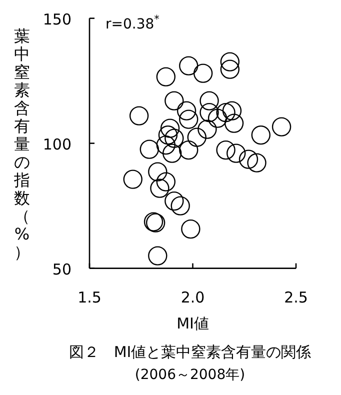 Image resolution: width=341 pixels, height=395 pixels. I want to click on x-tick-label: 1.5, so click(90, 297).